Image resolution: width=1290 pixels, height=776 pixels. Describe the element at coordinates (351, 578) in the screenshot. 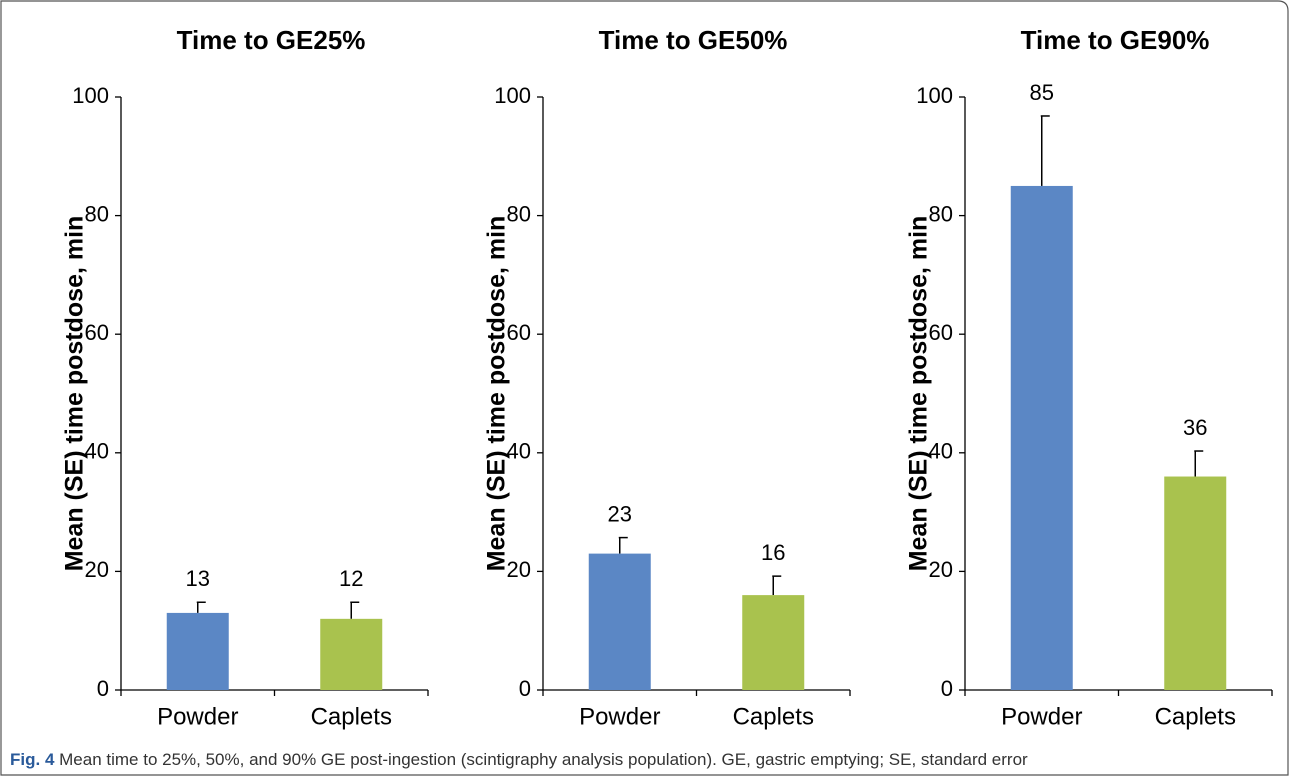

I see `value-label: 12` at that location.